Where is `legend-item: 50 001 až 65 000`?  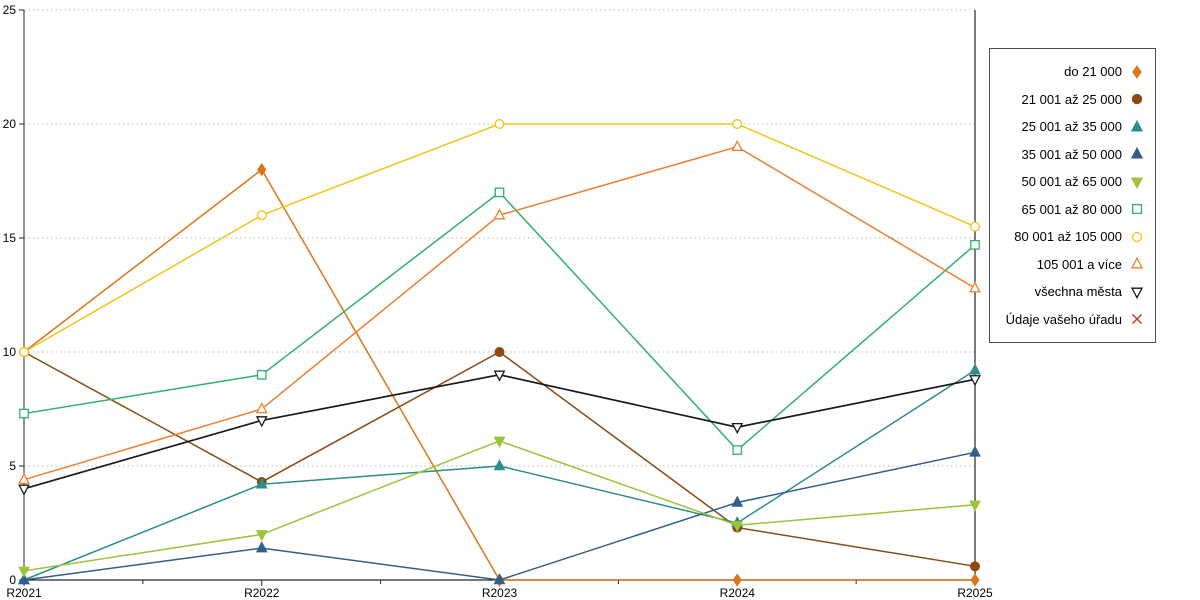
legend-item: 50 001 až 65 000 is located at coordinates (1075, 182).